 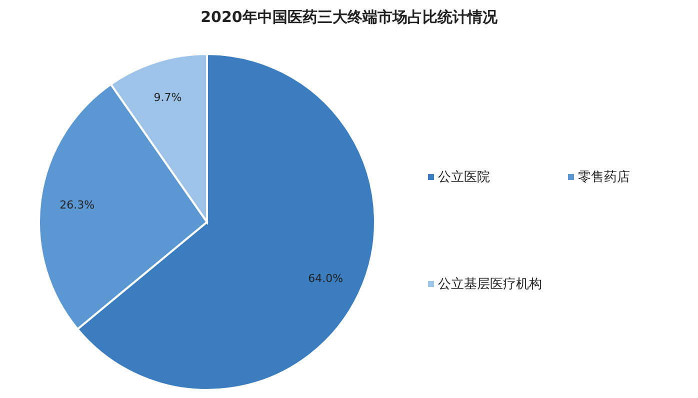 What do you see at coordinates (77, 205) in the screenshot?
I see `data-label: 26.3%` at bounding box center [77, 205].